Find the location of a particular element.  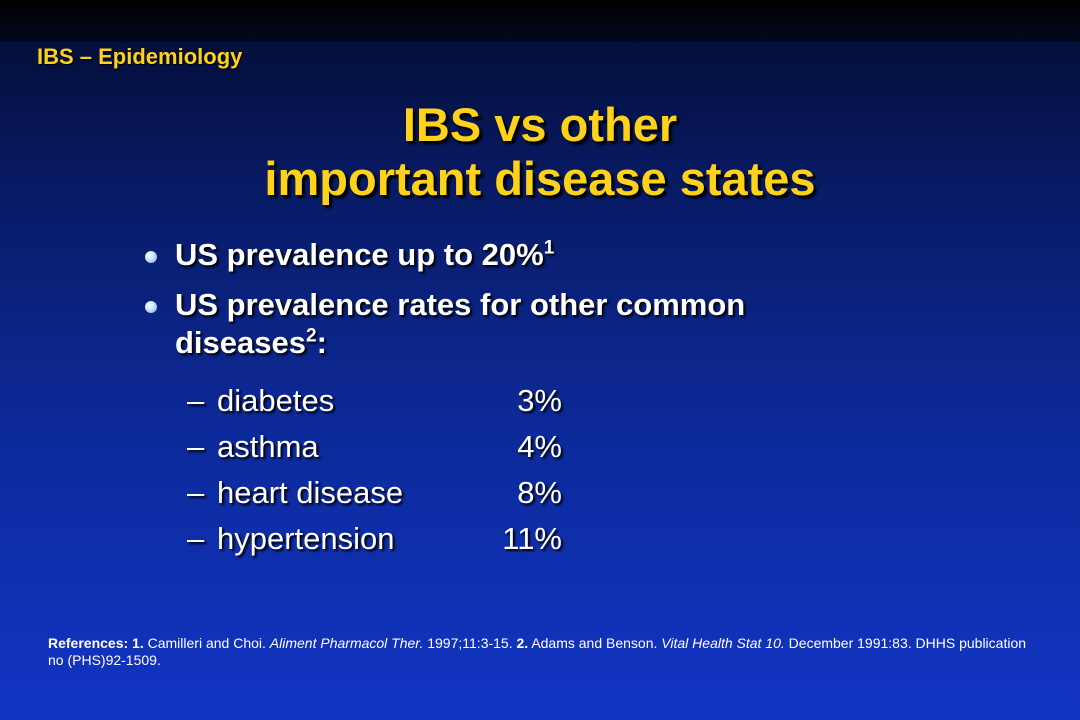

slide-title-line2: important disease states is located at coordinates (540, 178).